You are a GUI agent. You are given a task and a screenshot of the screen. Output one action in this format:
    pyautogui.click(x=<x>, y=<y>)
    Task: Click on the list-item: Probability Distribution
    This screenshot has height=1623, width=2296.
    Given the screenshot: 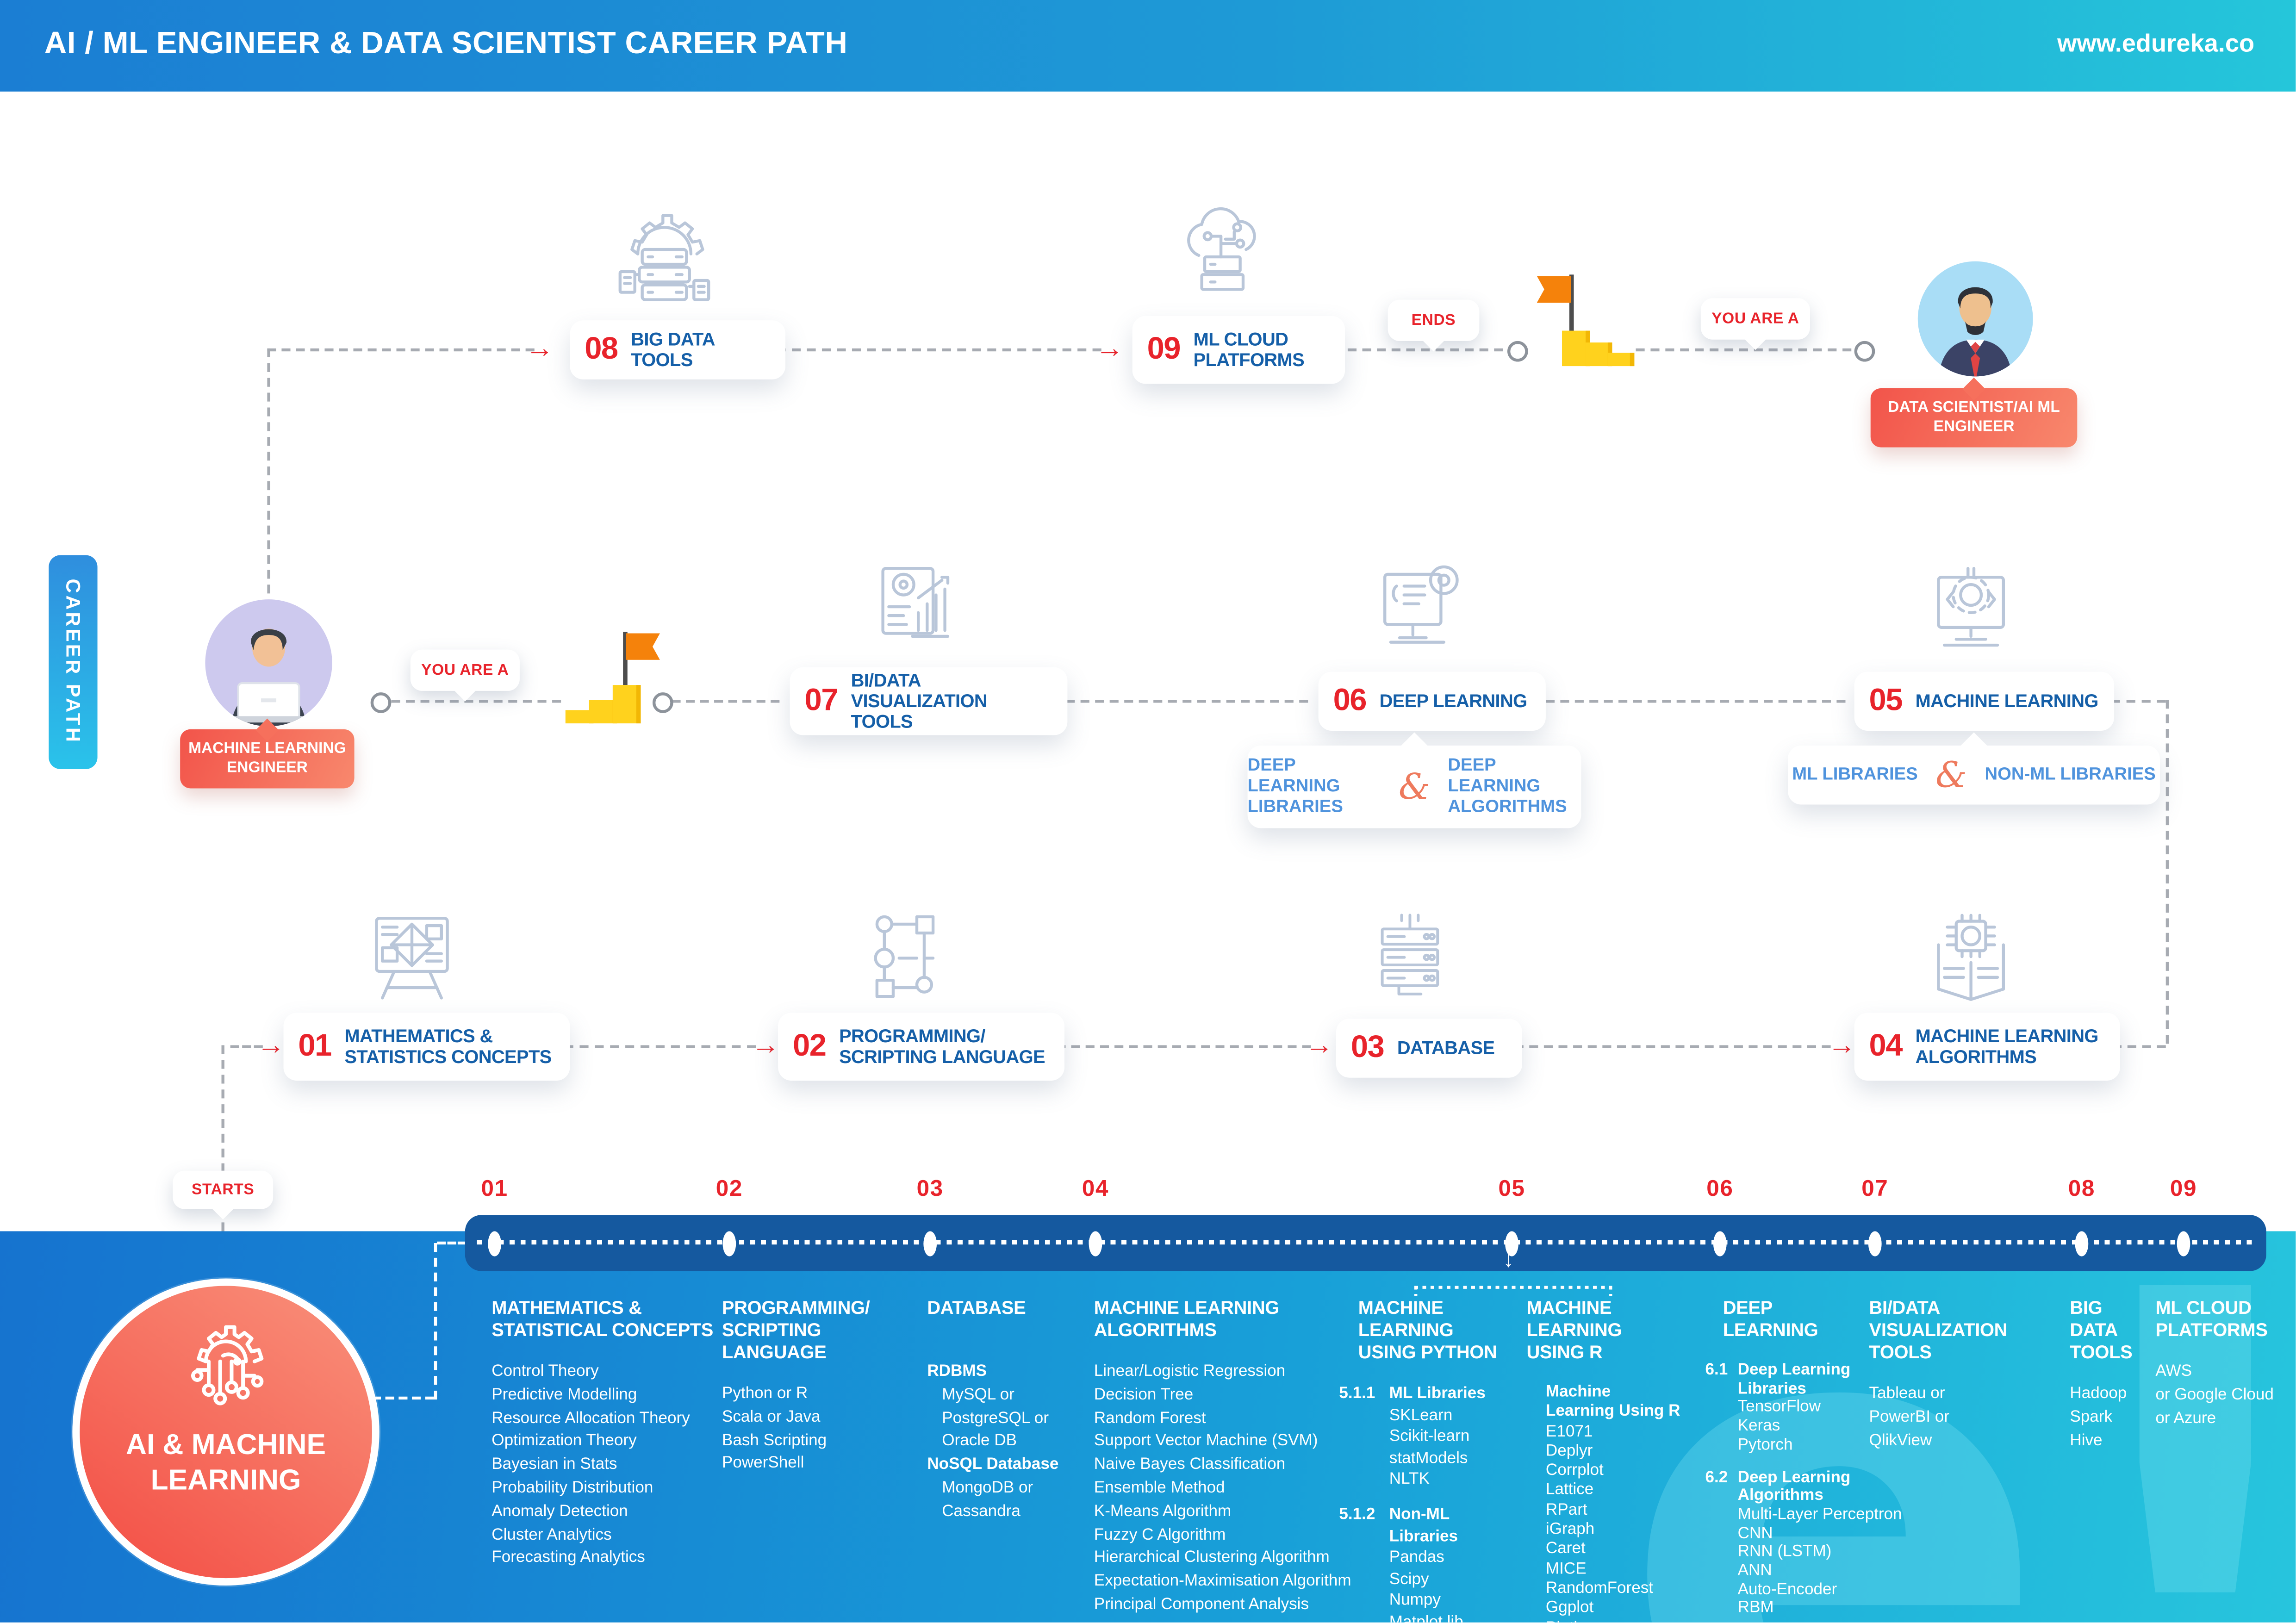 What is the action you would take?
    pyautogui.click(x=572, y=1488)
    